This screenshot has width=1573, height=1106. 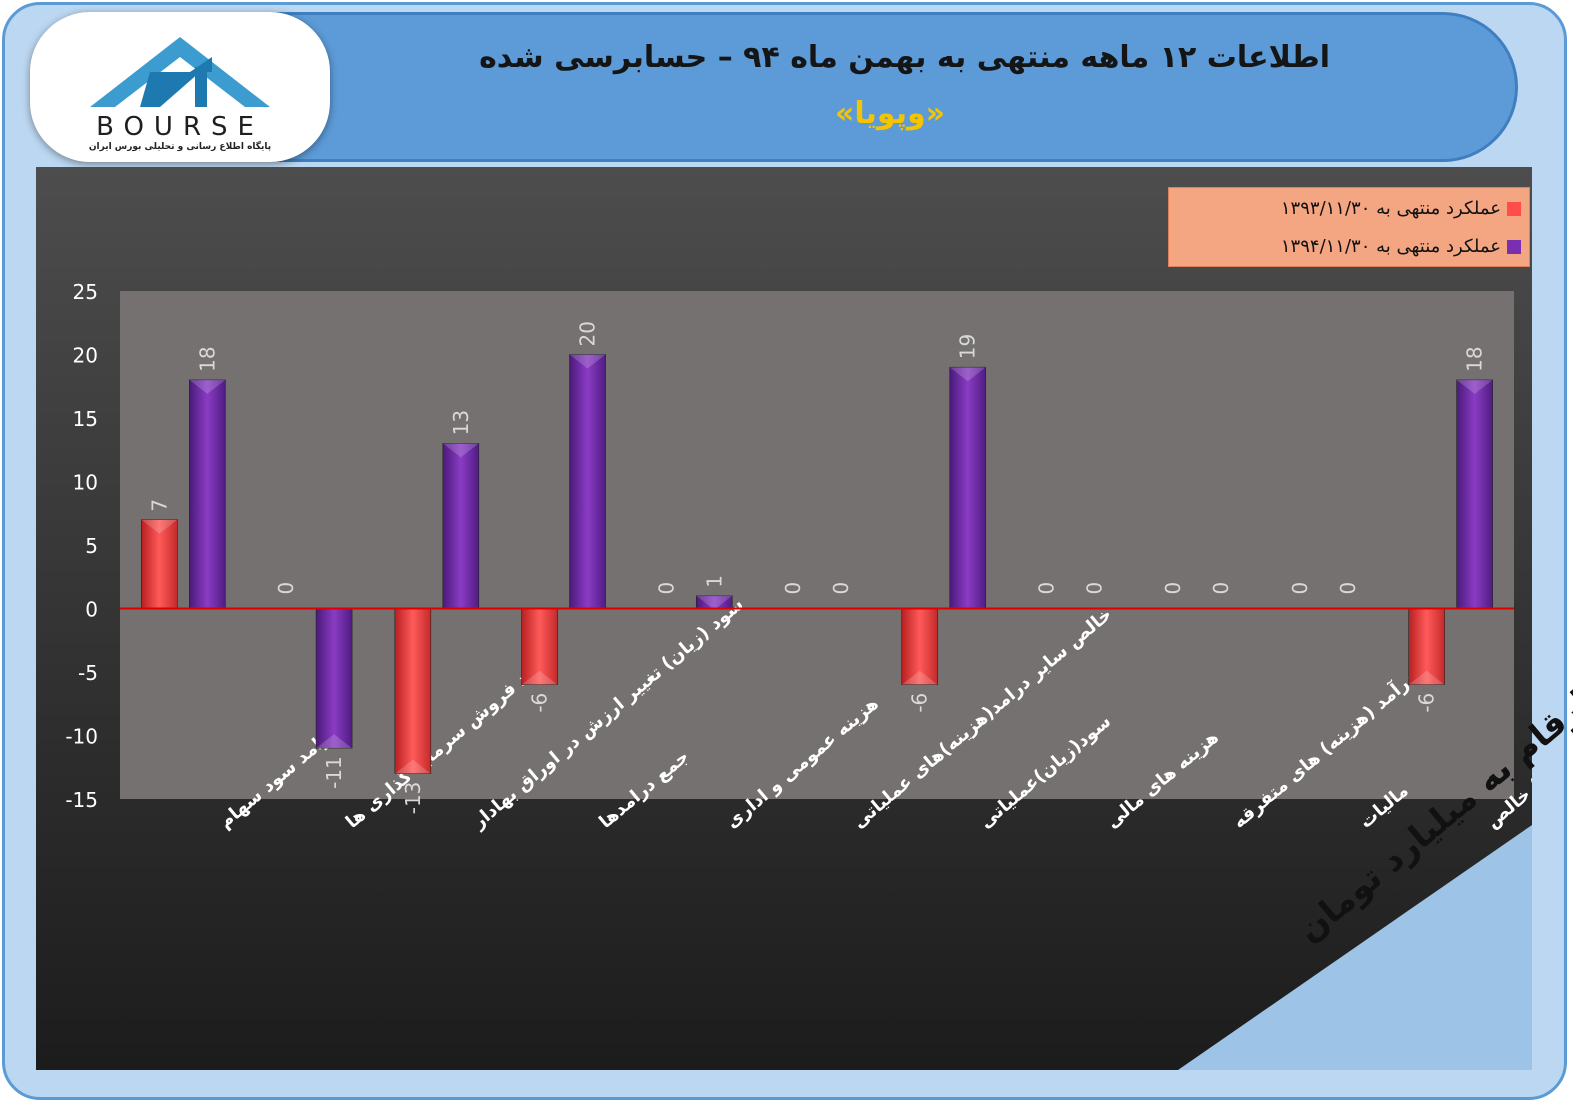 I want to click on y-tick-label: 0, so click(x=91, y=610).